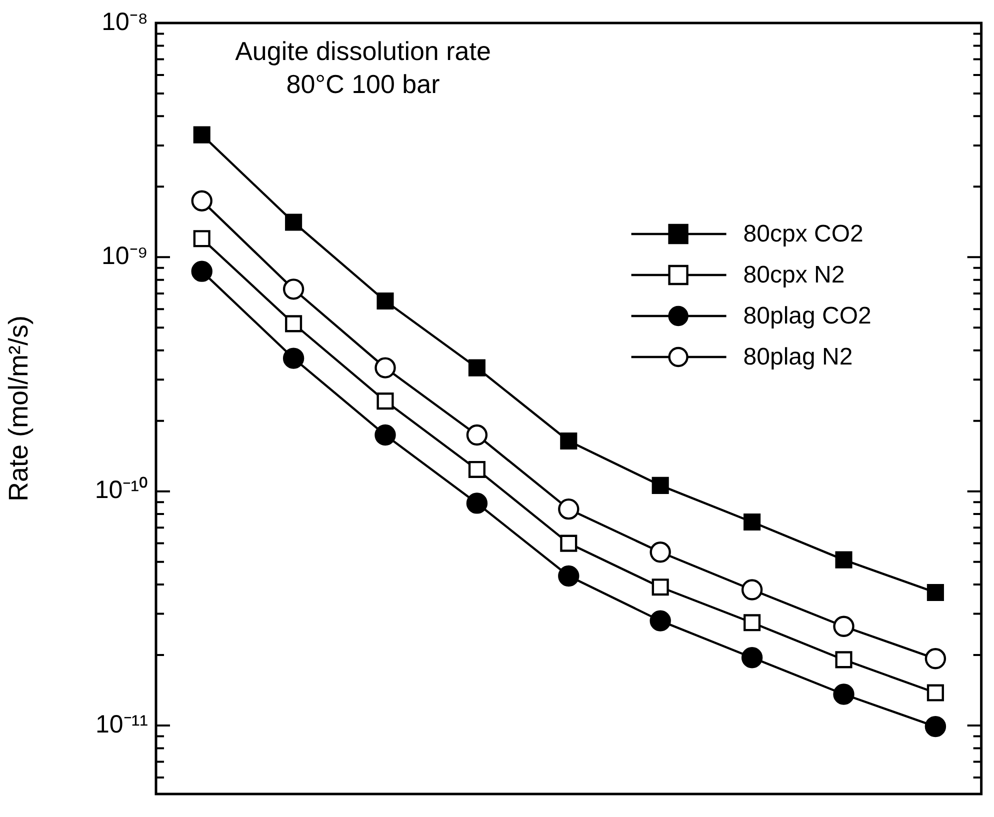  I want to click on legend-label: 80plag CO2, so click(807, 316).